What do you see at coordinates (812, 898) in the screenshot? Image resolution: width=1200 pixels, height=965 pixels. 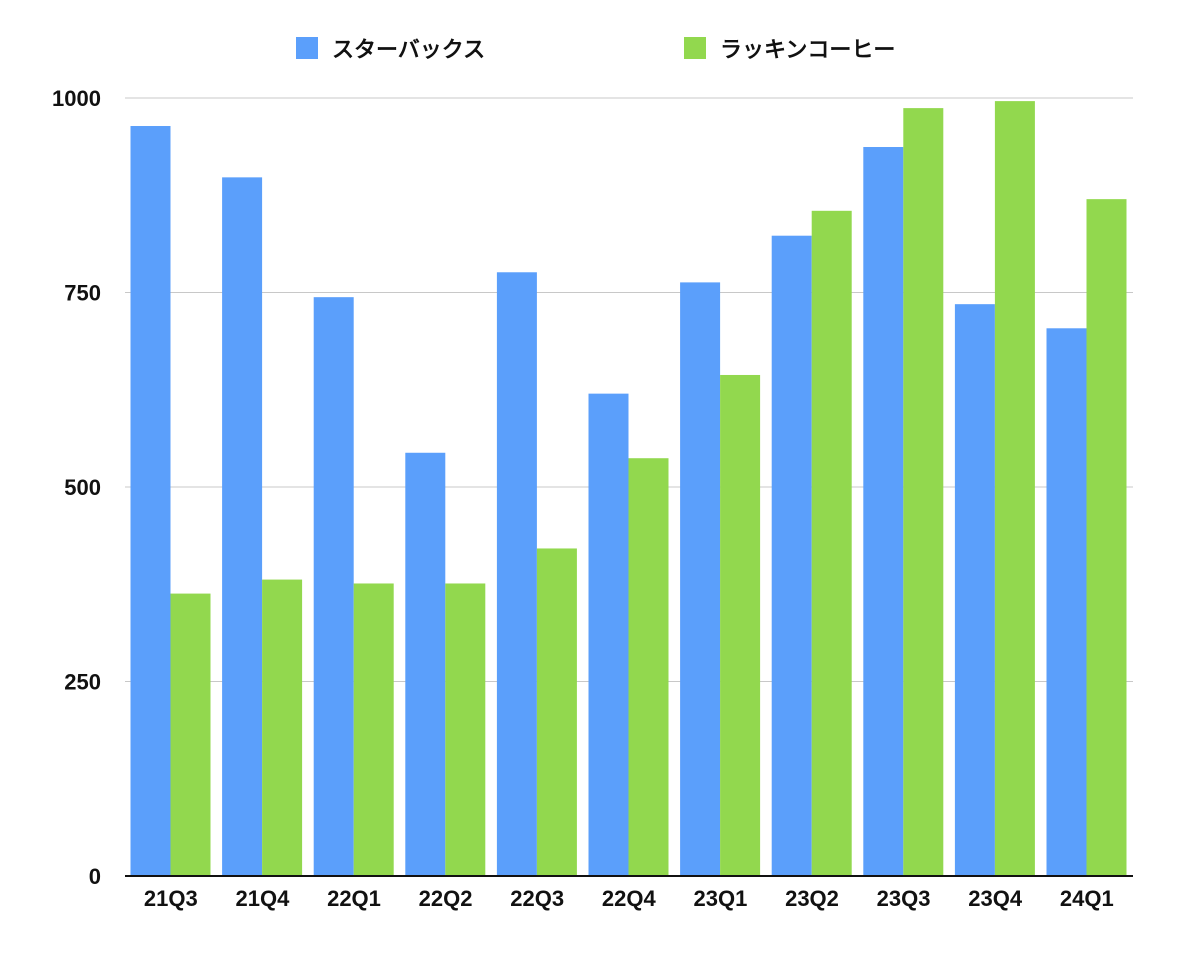 I see `x-tick-label-23Q2: 23Q2` at bounding box center [812, 898].